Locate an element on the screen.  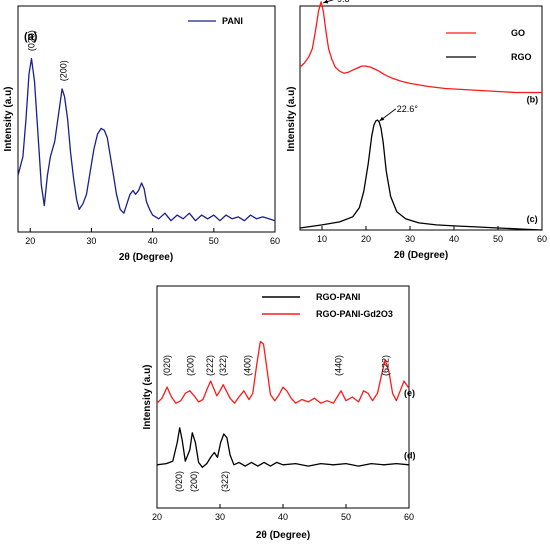
panel-a-y-label: Intensity (a.u) is located at coordinates (8, 118).